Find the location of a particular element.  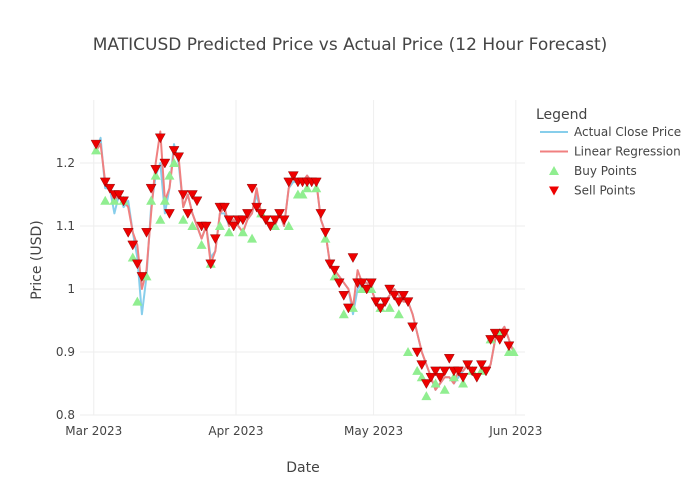

legend-sell-marker is located at coordinates (554, 191).